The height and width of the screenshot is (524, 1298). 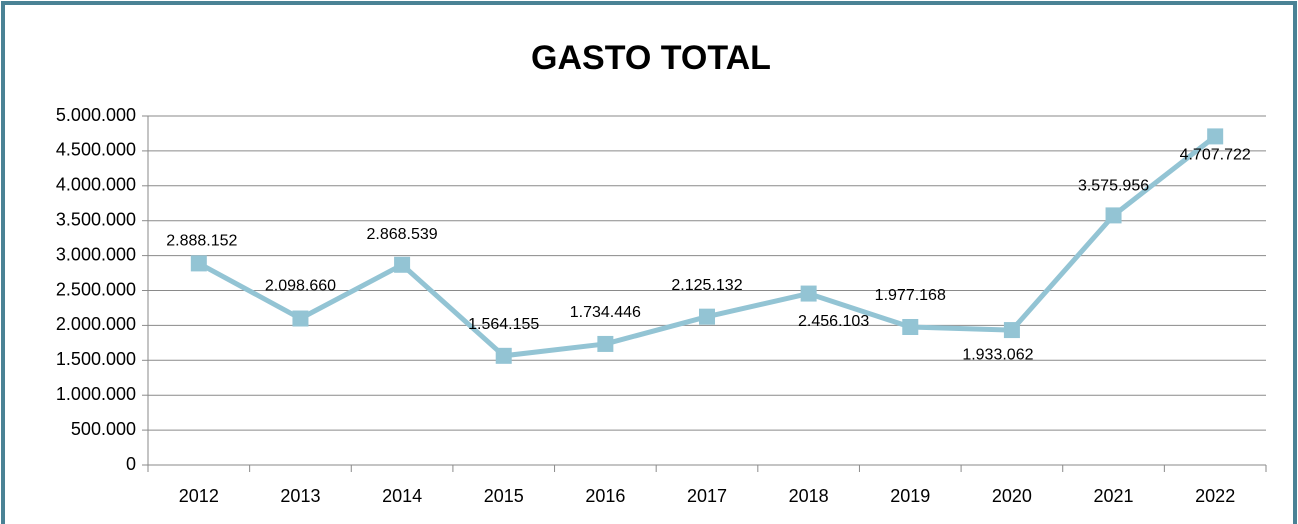 I want to click on y-tick-label: 4.500.000, so click(x=96, y=150).